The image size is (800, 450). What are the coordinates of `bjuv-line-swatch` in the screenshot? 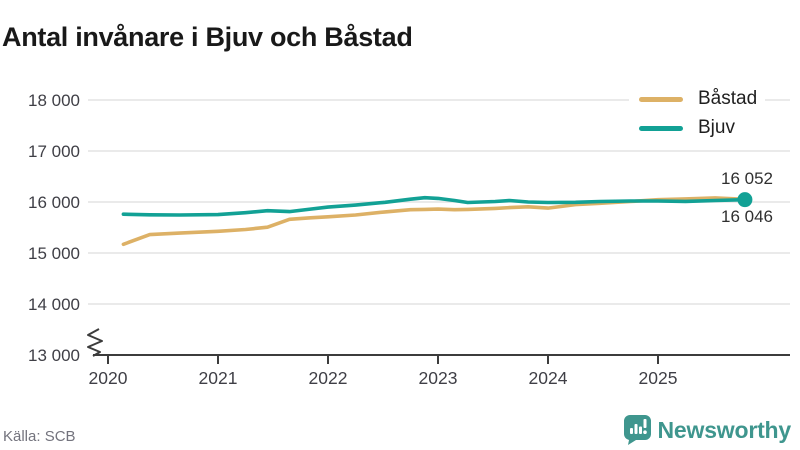 It's located at (661, 128).